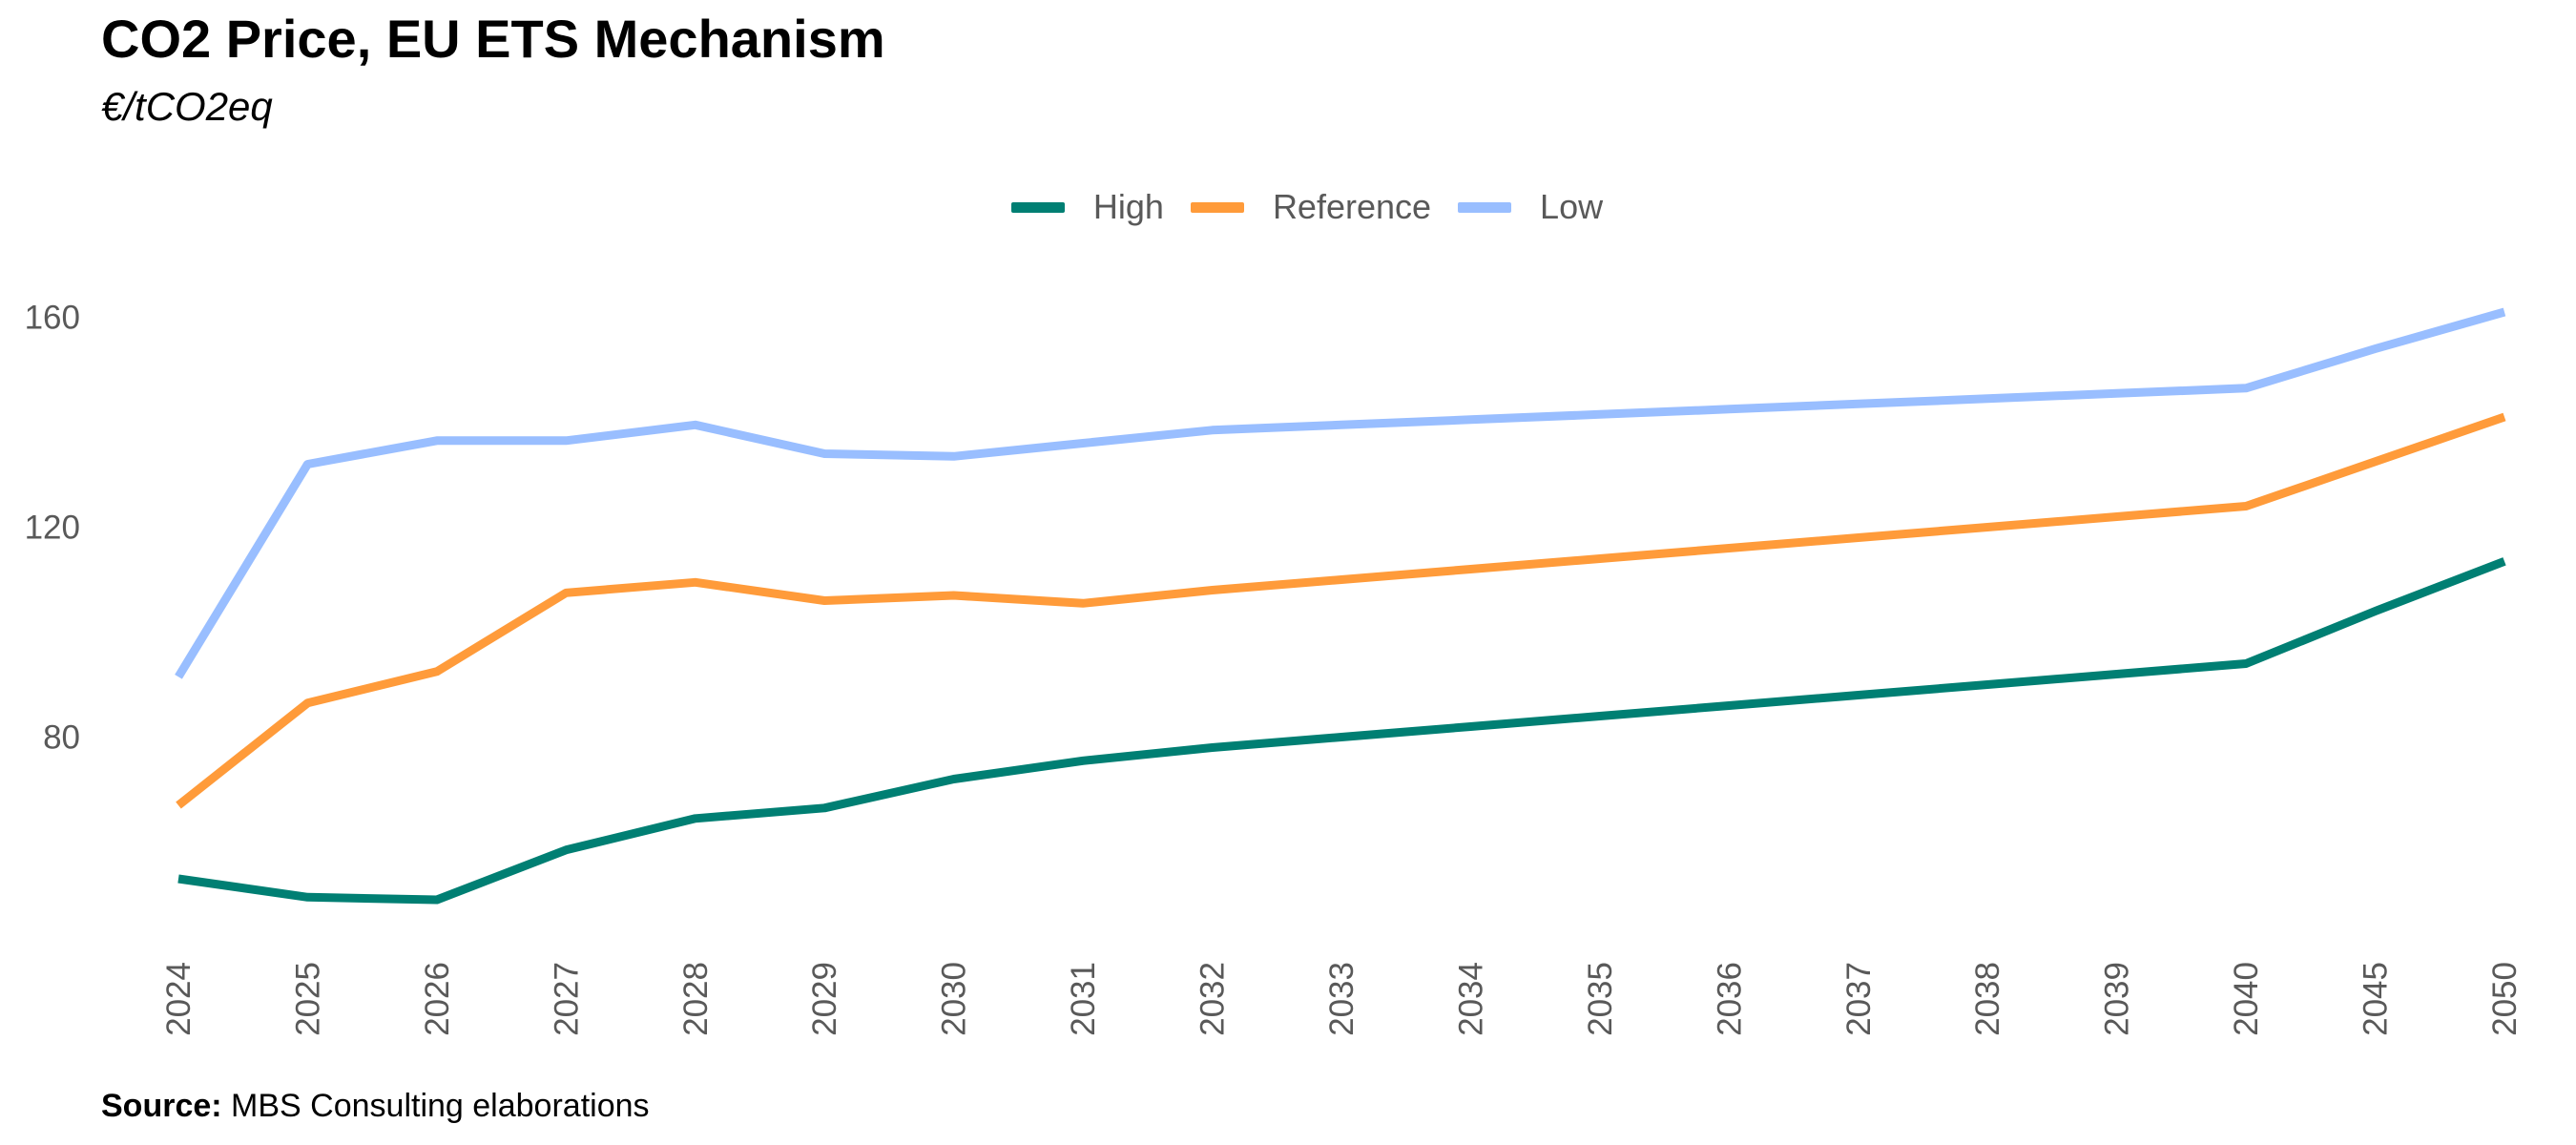  What do you see at coordinates (1128, 206) in the screenshot?
I see `legend-label-high: High` at bounding box center [1128, 206].